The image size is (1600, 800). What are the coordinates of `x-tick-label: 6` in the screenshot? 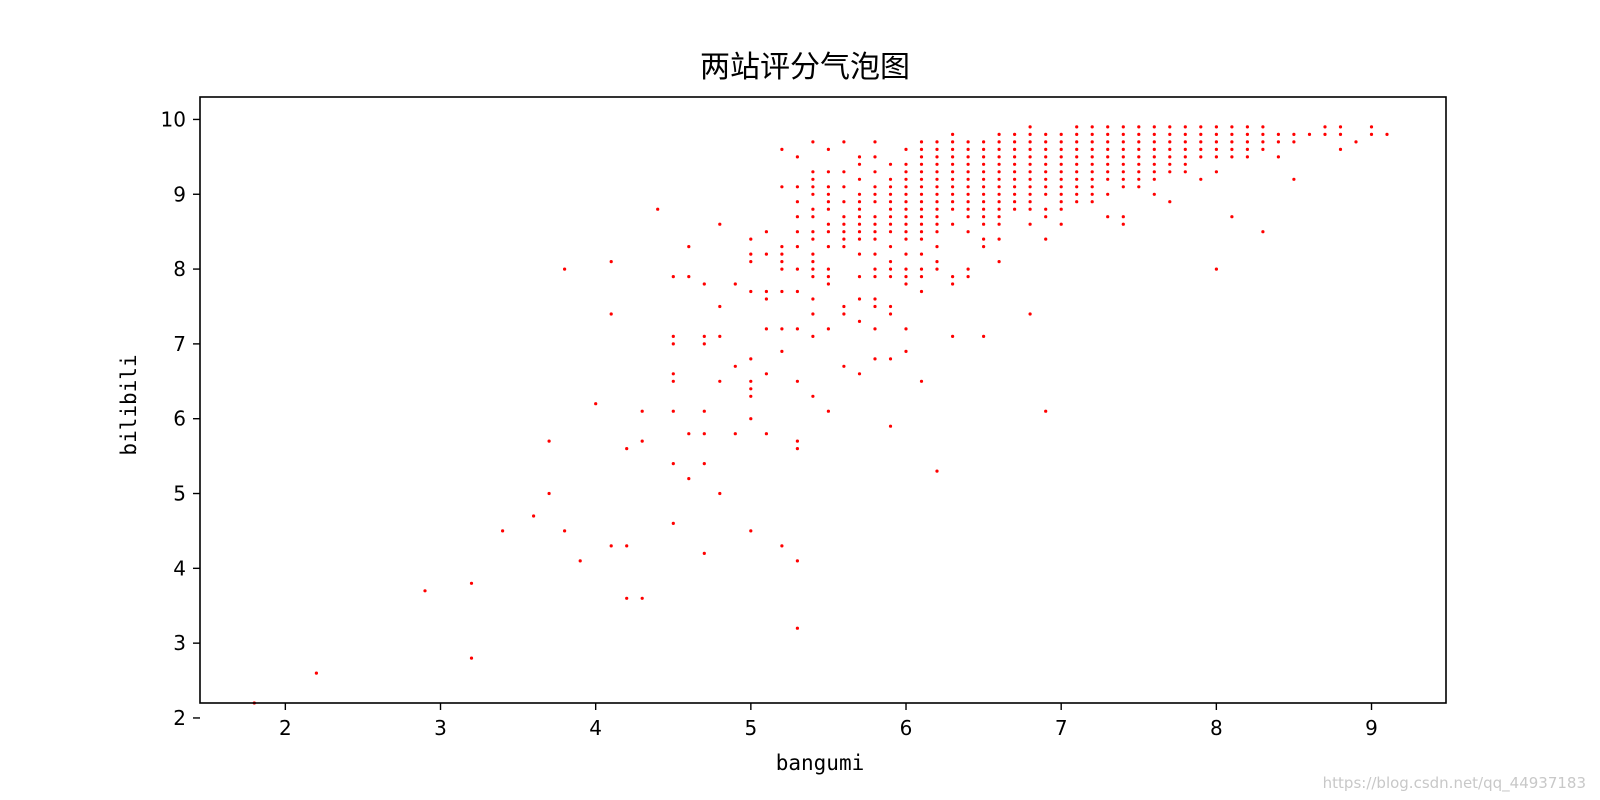 It's located at (906, 728).